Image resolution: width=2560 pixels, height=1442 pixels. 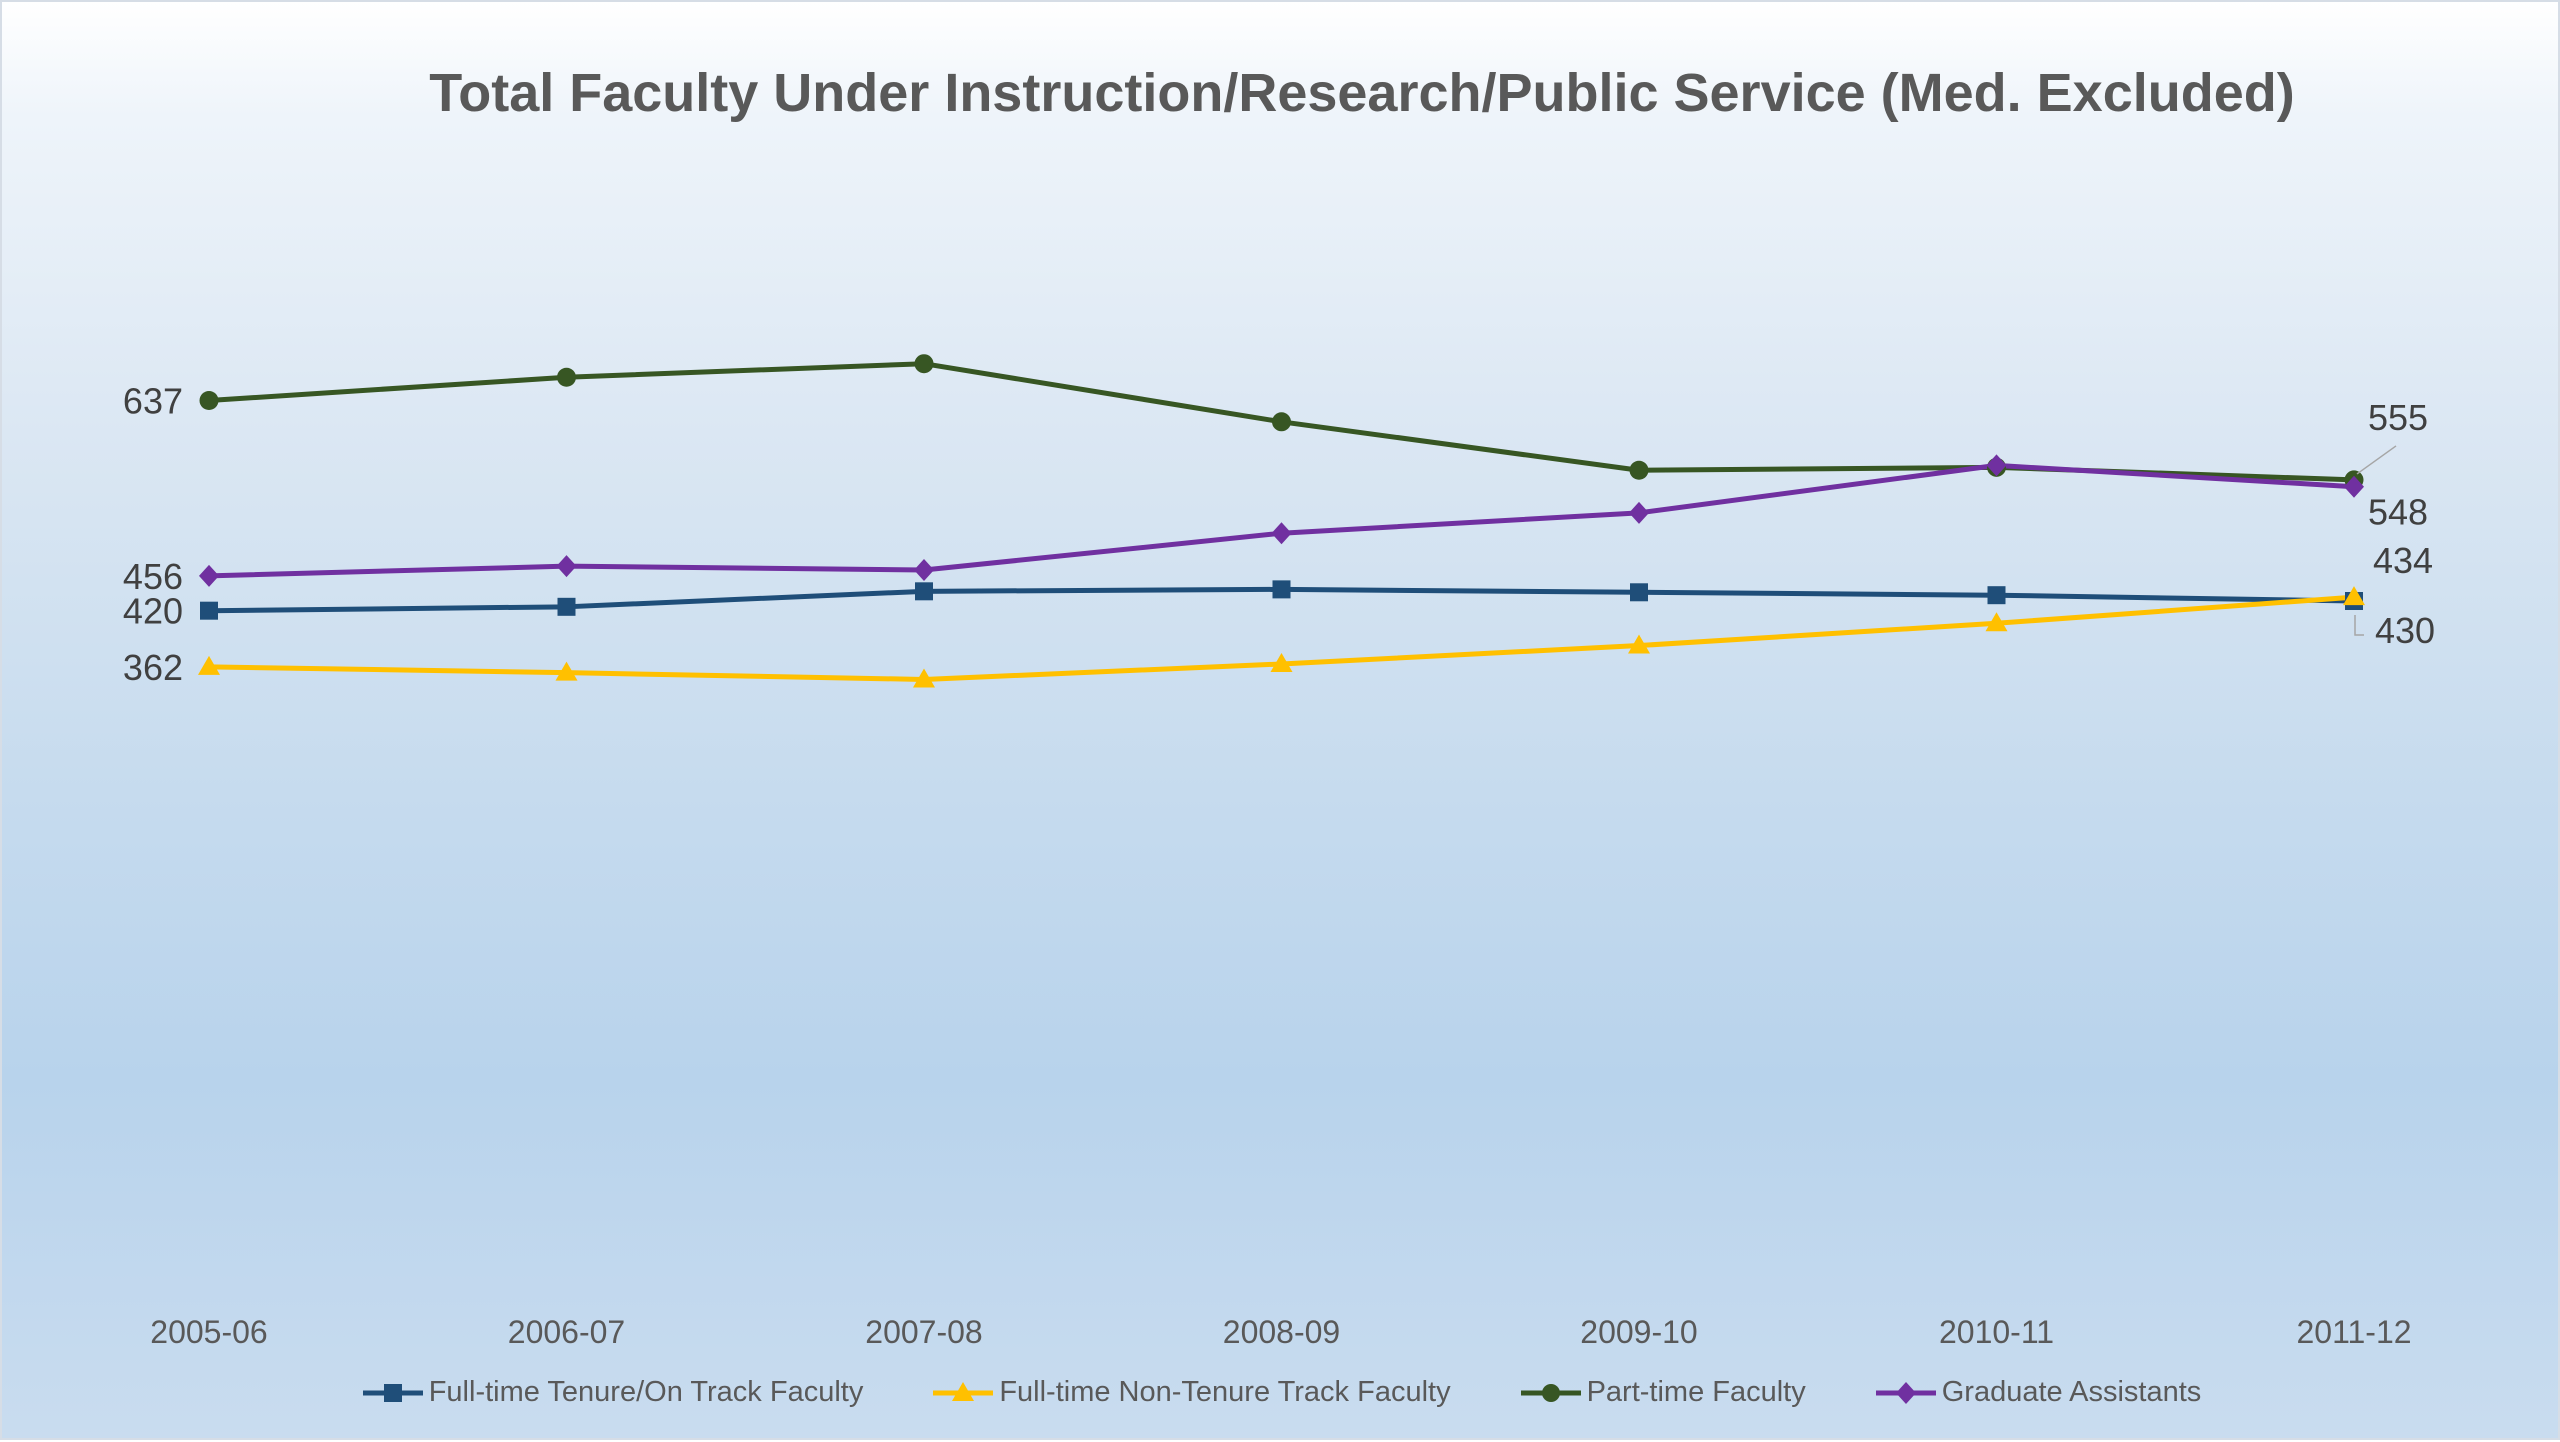 What do you see at coordinates (566, 1332) in the screenshot?
I see `x-tick-label: 2006-07` at bounding box center [566, 1332].